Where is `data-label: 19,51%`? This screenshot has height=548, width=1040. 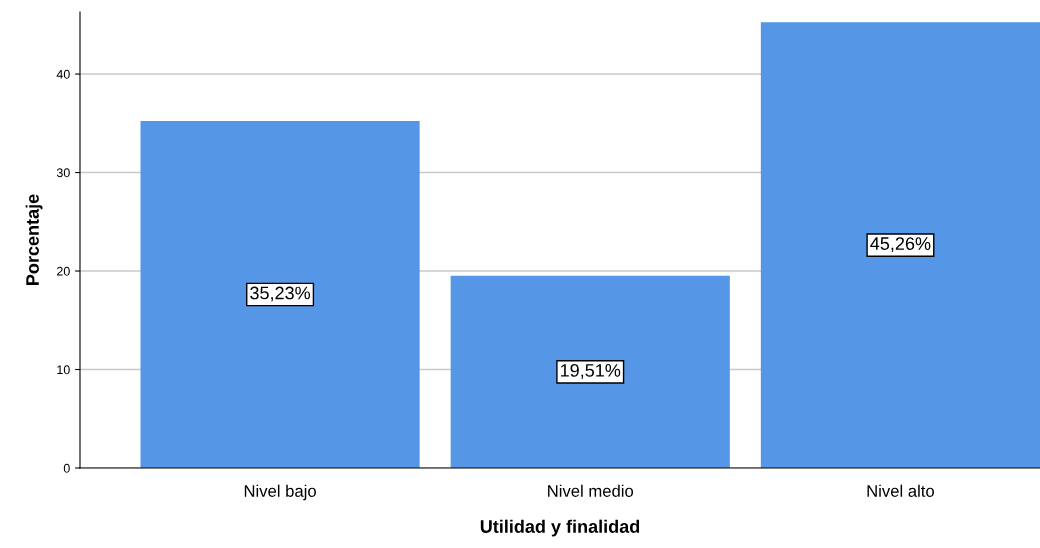 data-label: 19,51% is located at coordinates (591, 371).